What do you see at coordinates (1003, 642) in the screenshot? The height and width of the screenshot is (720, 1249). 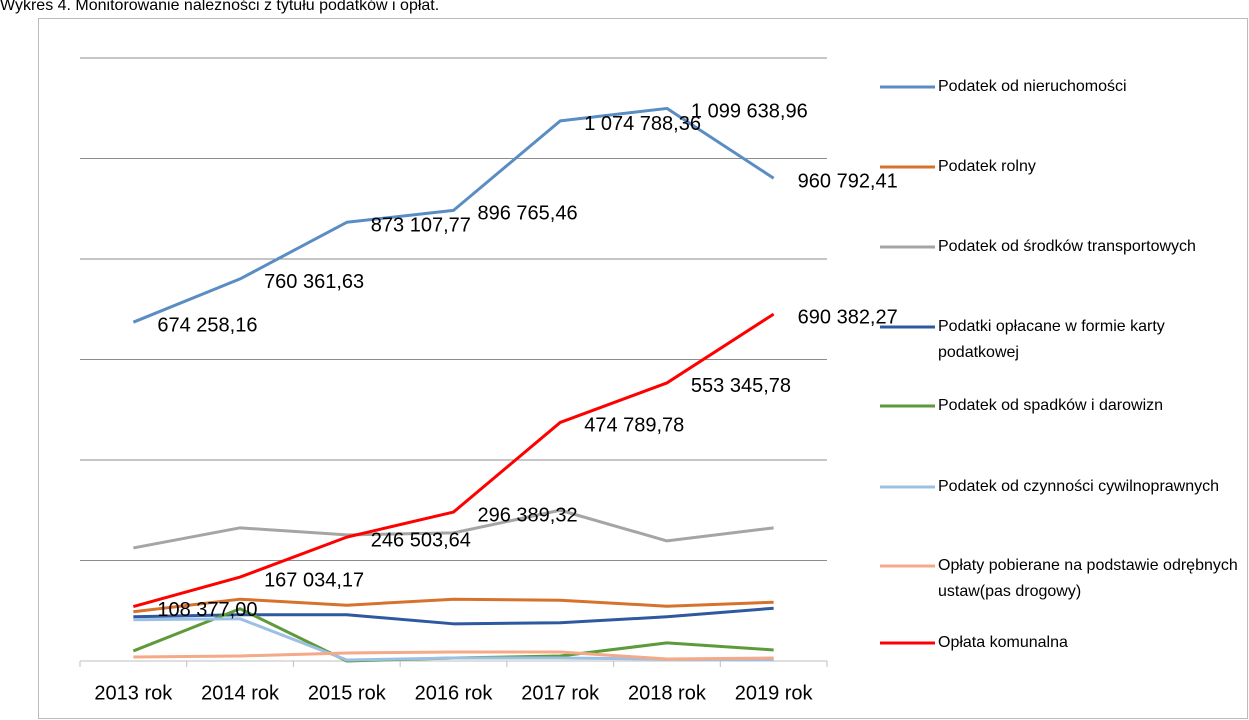 I see `legend-label: Opłata komunalna` at bounding box center [1003, 642].